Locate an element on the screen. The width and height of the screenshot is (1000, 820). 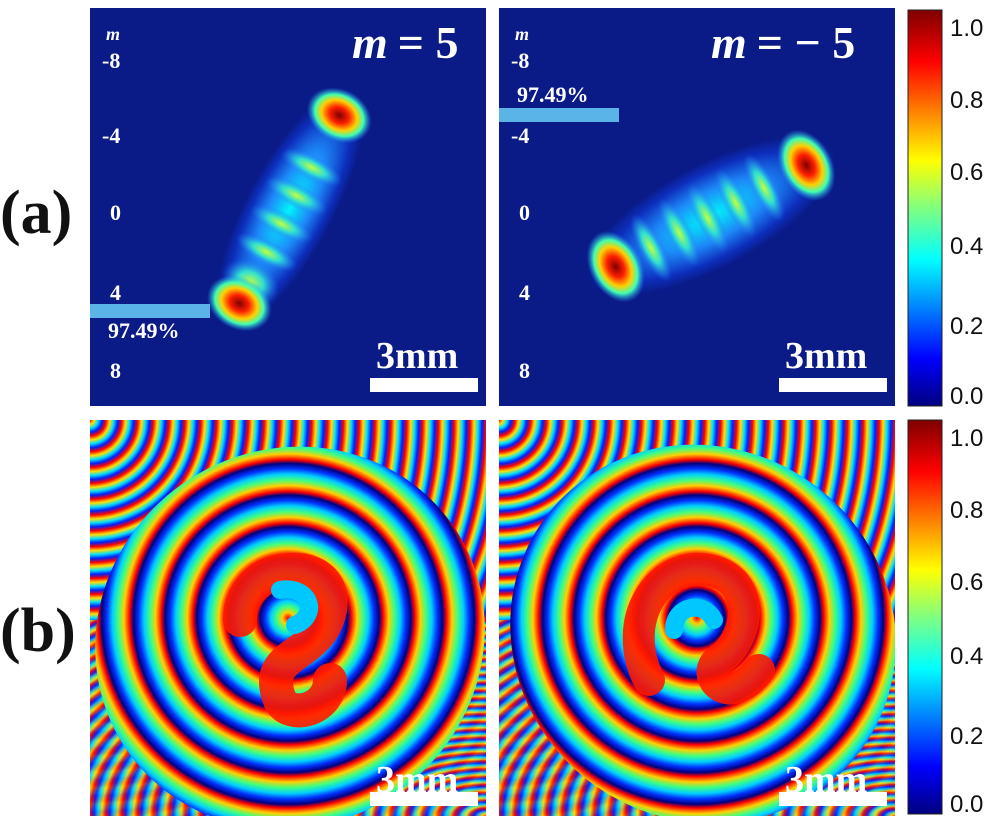
panel-title: m = − 5 is located at coordinates (783, 42).